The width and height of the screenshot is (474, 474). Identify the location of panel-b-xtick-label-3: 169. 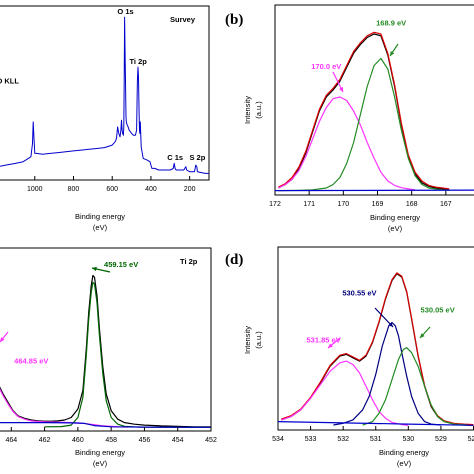
(378, 204).